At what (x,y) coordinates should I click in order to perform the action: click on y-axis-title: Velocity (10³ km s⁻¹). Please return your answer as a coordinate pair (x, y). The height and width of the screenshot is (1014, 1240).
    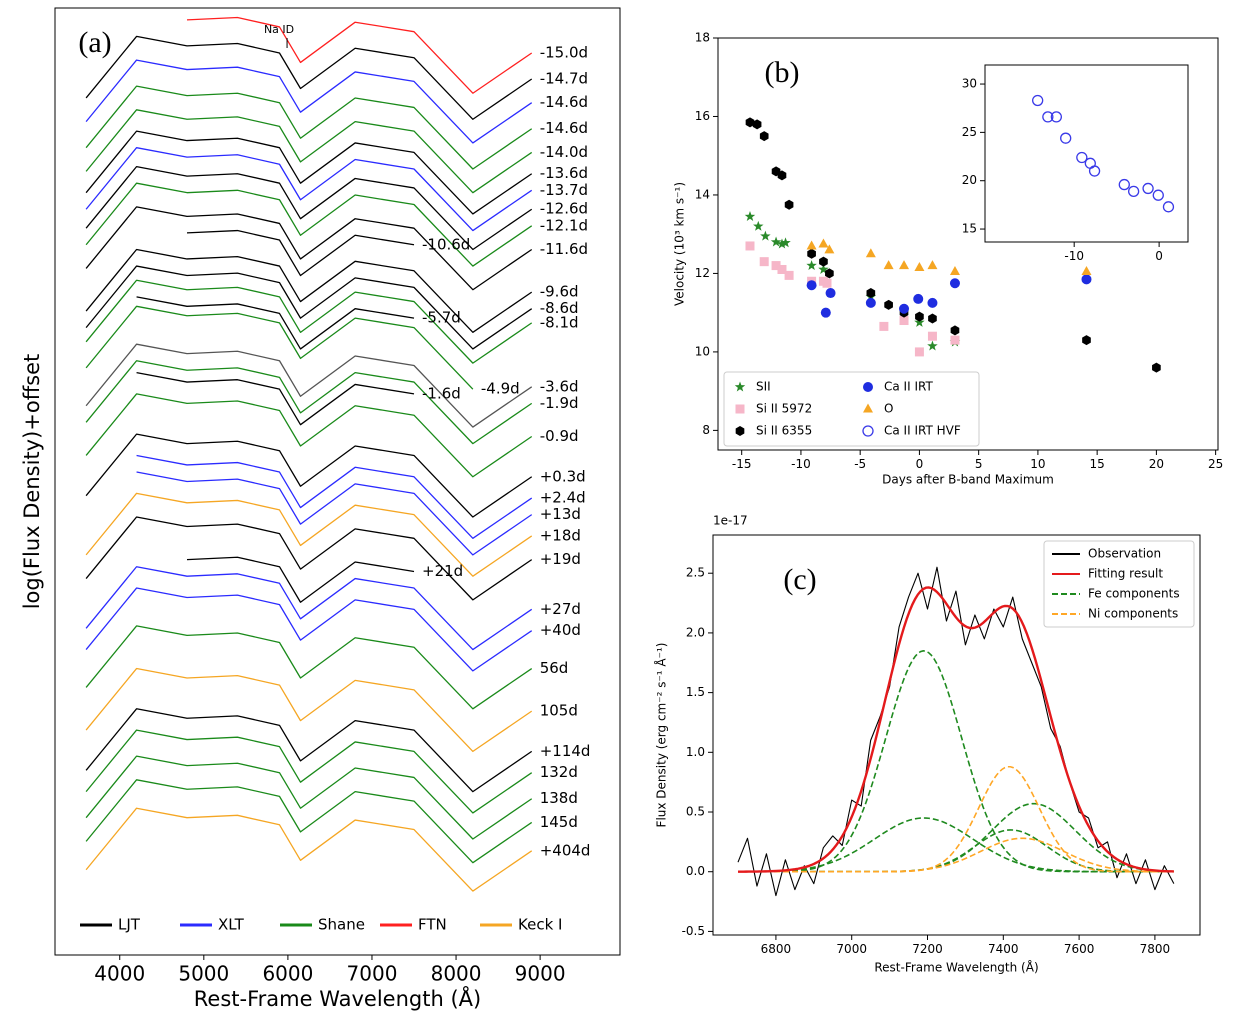
    Looking at the image, I should click on (680, 244).